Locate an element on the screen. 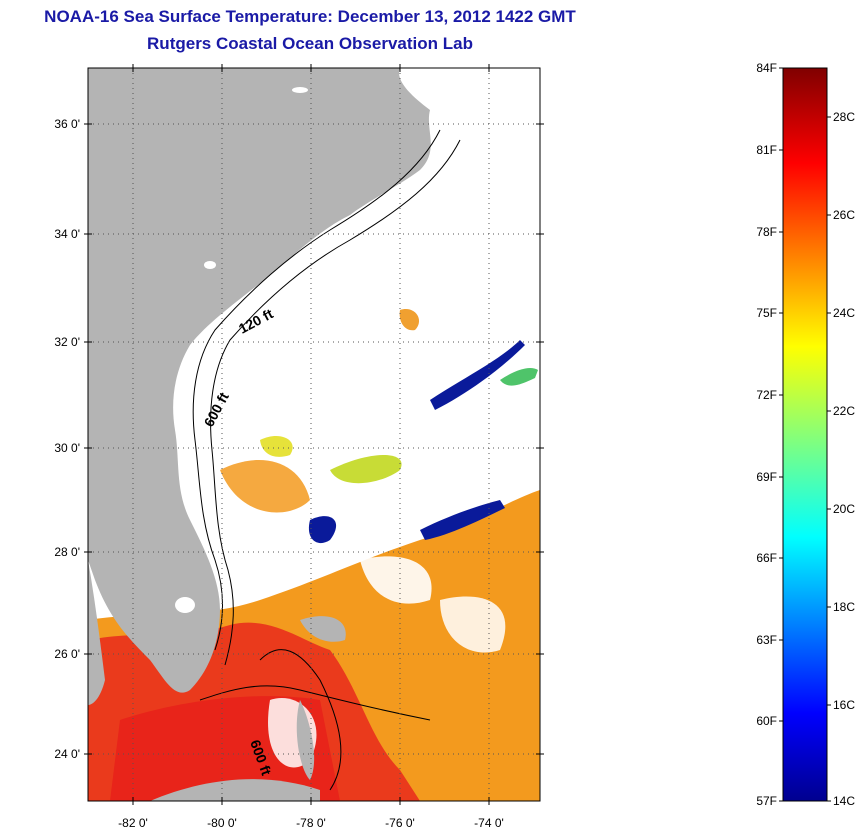 This screenshot has height=832, width=864. colorbar-f-label: 75F is located at coordinates (766, 313).